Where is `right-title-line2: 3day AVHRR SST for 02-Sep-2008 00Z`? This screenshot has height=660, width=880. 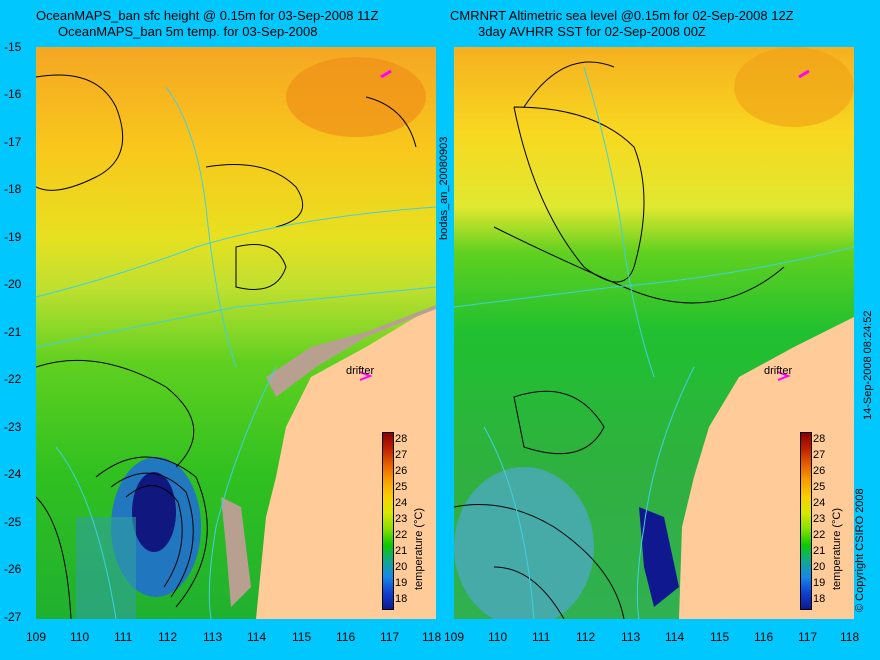
right-title-line2: 3day AVHRR SST for 02-Sep-2008 00Z is located at coordinates (592, 31).